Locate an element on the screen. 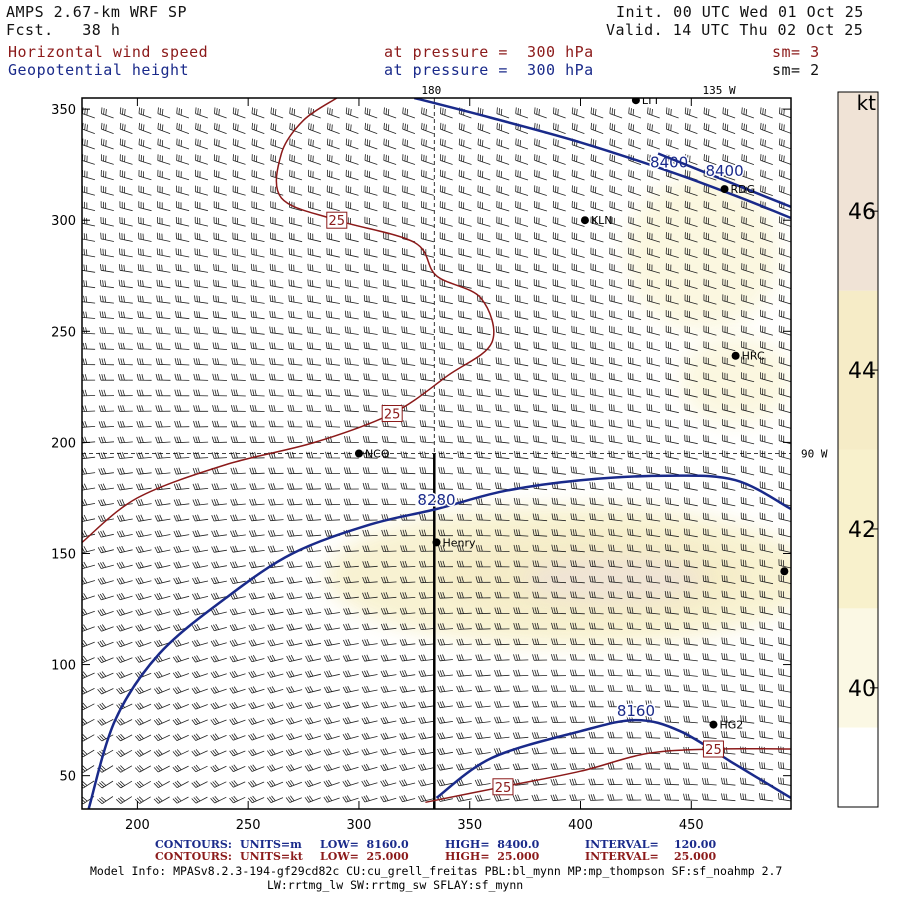  y-tick-label: 350 is located at coordinates (63, 110).